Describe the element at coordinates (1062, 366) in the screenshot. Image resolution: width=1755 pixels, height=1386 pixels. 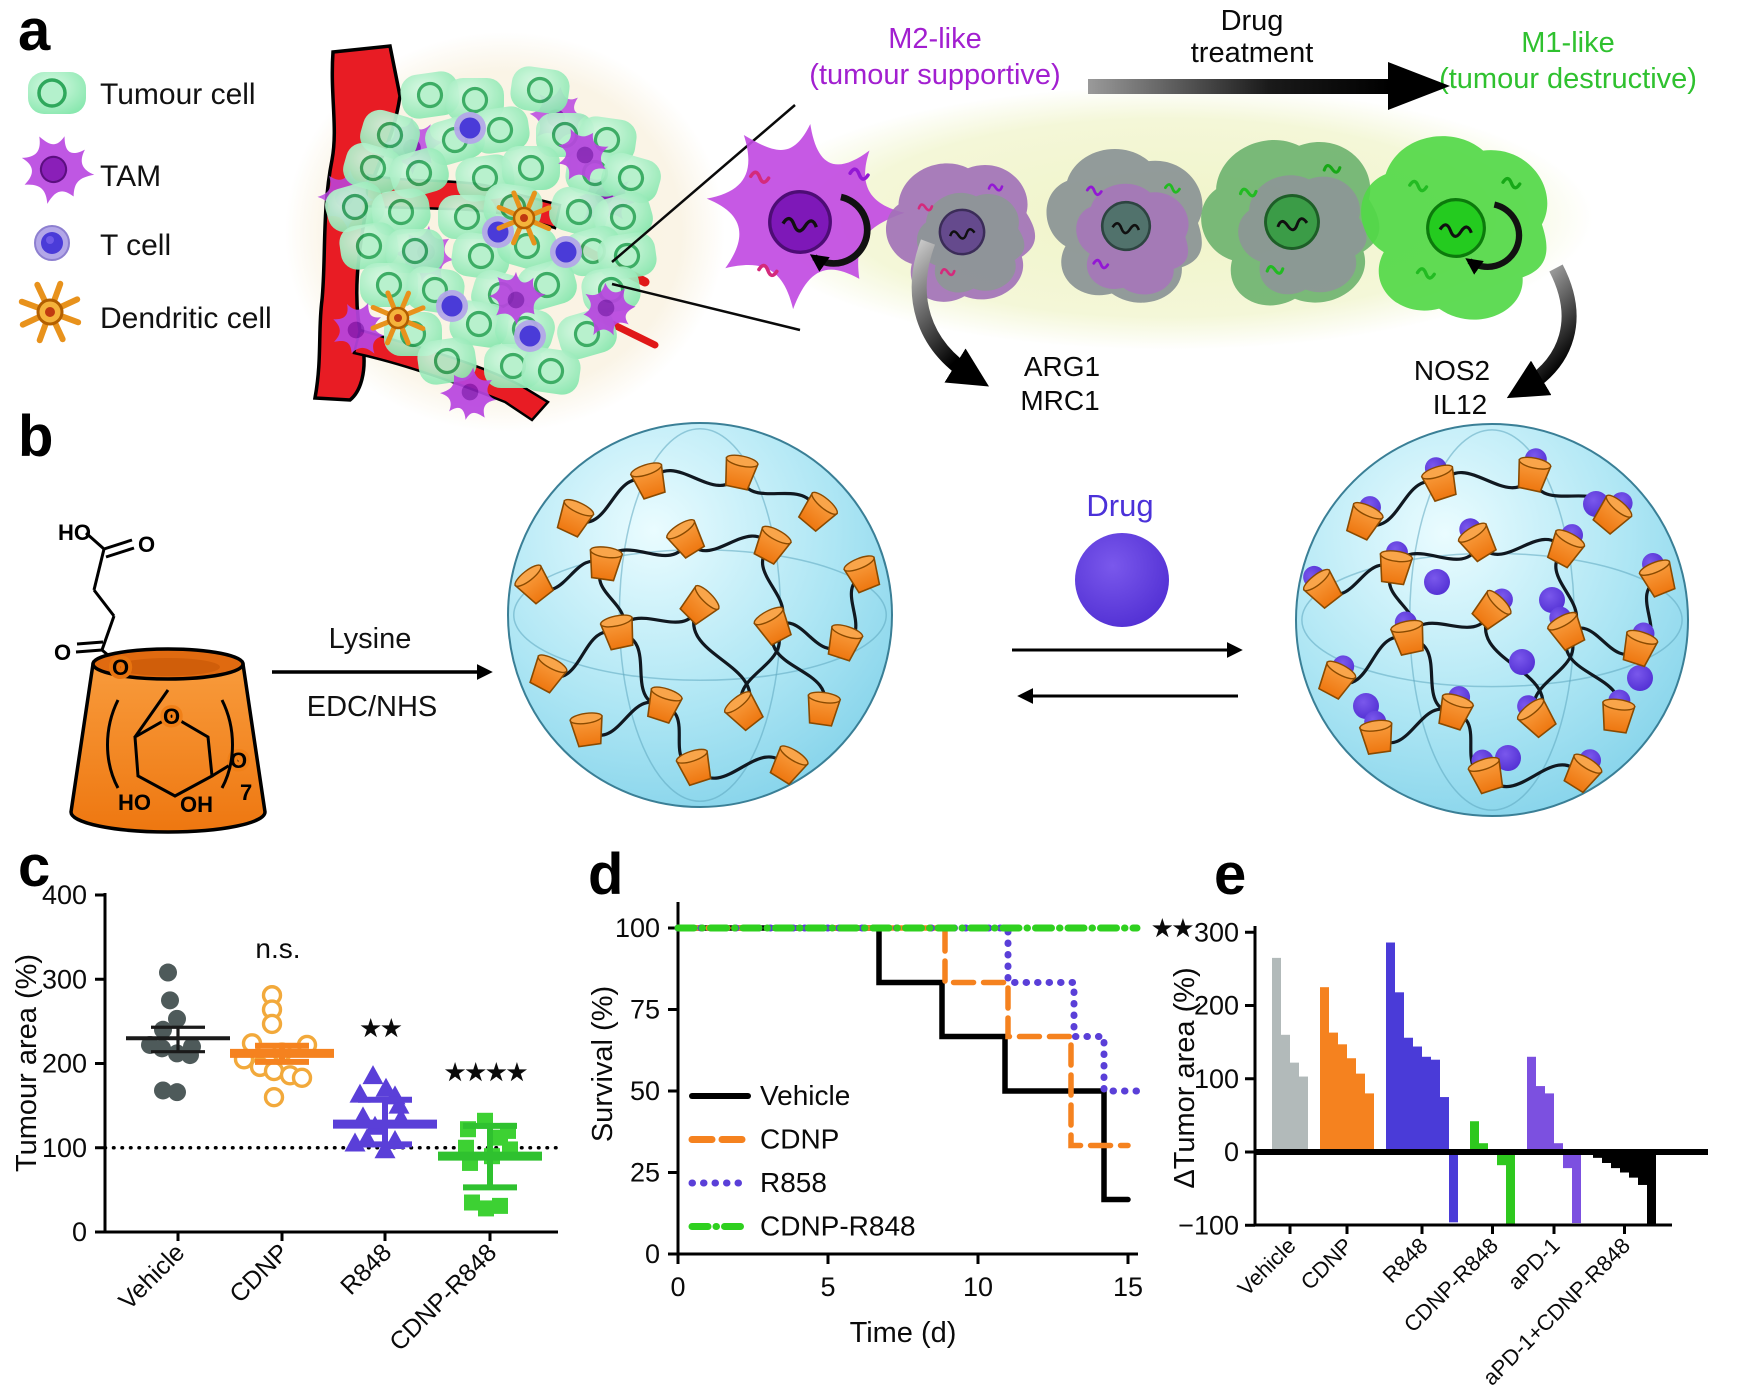
I see `m2-marker-arg1: ARG1` at that location.